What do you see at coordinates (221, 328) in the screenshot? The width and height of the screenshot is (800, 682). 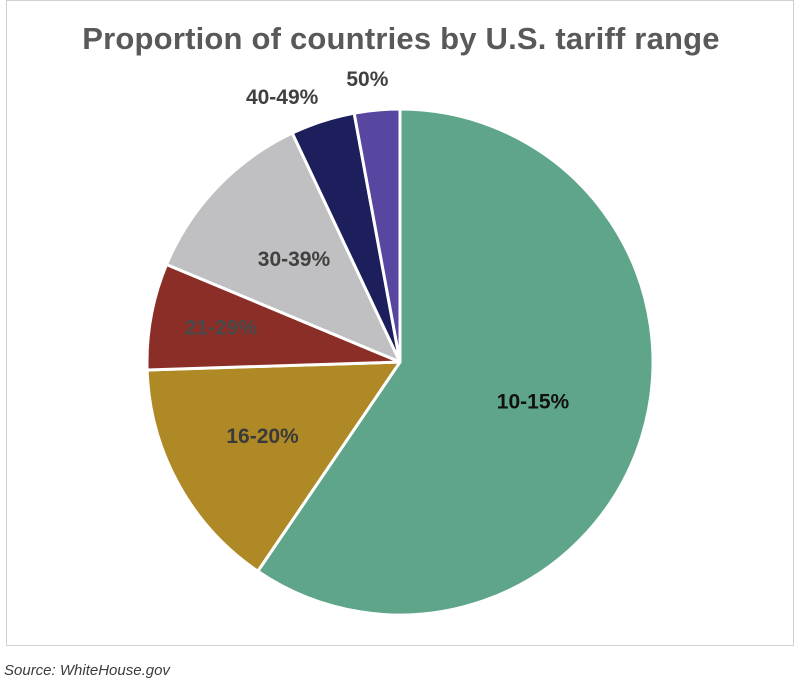 I see `slice-label-21-29pct: 21-29%` at bounding box center [221, 328].